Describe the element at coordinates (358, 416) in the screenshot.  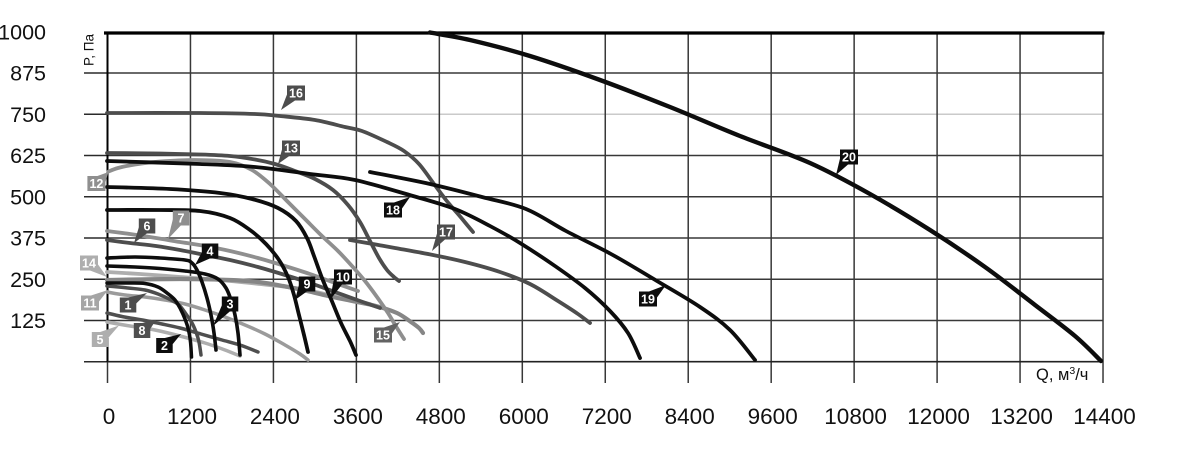
I see `svg-text: 3600` at that location.